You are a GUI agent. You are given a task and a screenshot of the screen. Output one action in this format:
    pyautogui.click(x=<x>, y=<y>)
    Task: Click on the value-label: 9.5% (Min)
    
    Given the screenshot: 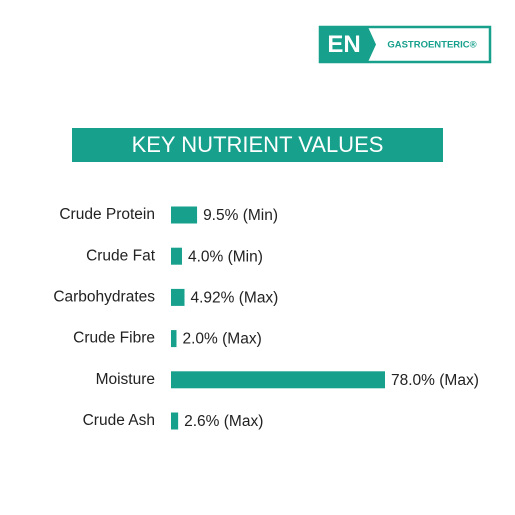 What is the action you would take?
    pyautogui.click(x=240, y=215)
    